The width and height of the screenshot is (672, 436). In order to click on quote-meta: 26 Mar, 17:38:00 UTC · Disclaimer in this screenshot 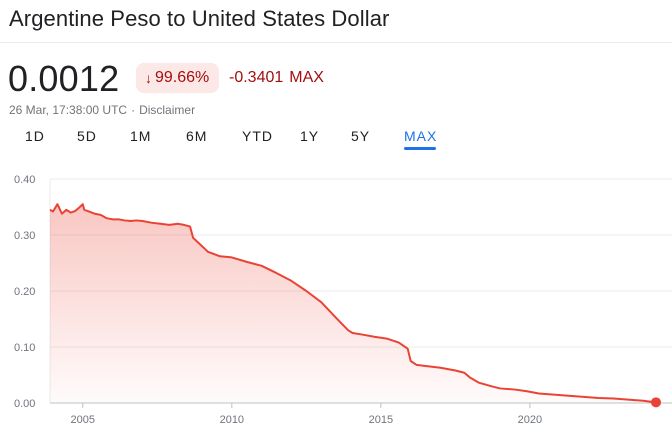, I will do `click(102, 110)`.